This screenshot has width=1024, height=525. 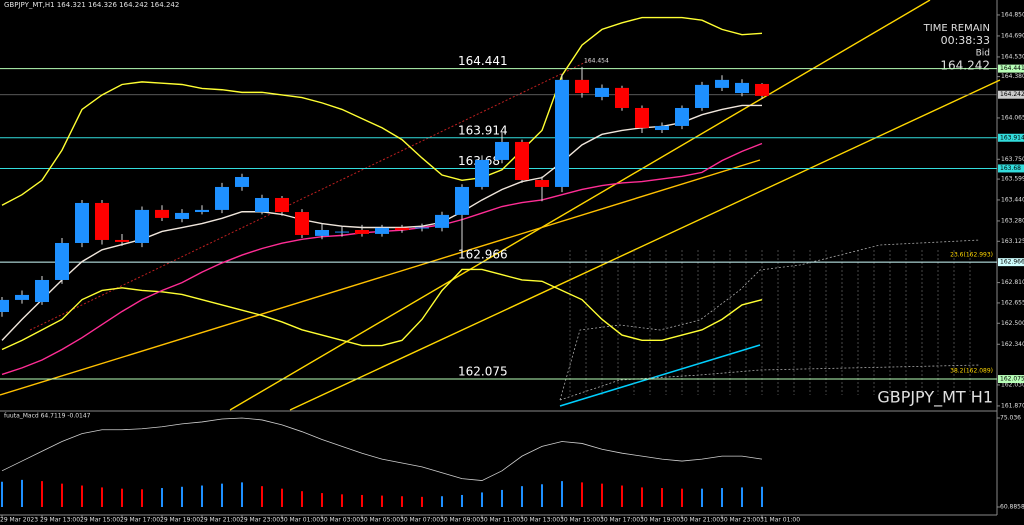 I want to click on y-tick-label: 164.065, so click(x=1012, y=117).